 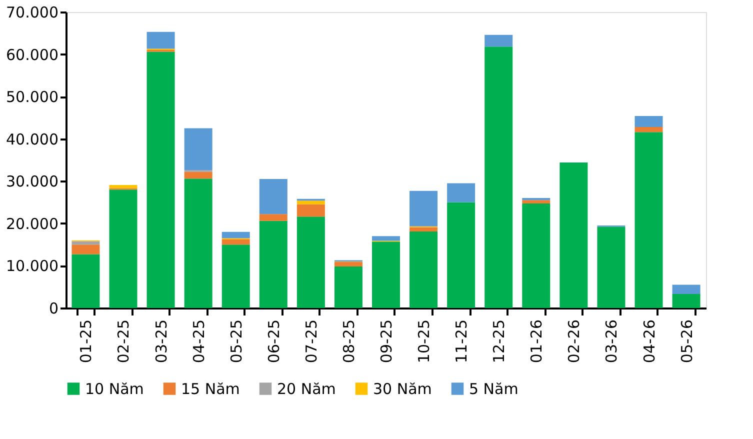 I want to click on x-tick-label: 01-25, so click(x=86, y=342).